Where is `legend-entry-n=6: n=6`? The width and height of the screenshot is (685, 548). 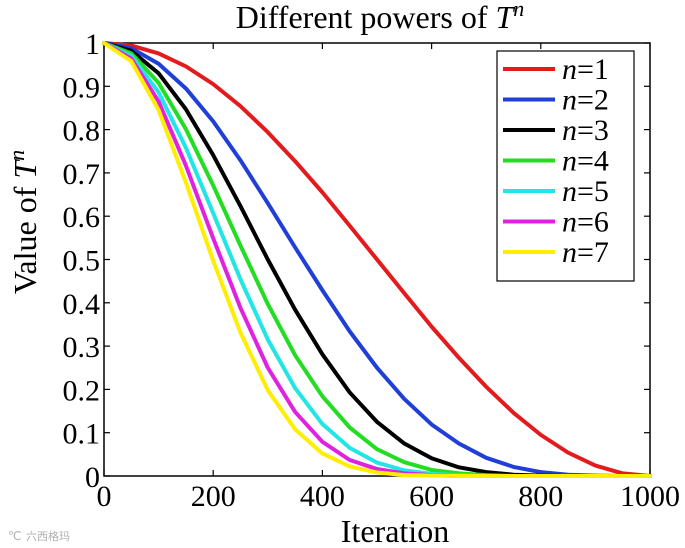 legend-entry-n=6: n=6 is located at coordinates (556, 222).